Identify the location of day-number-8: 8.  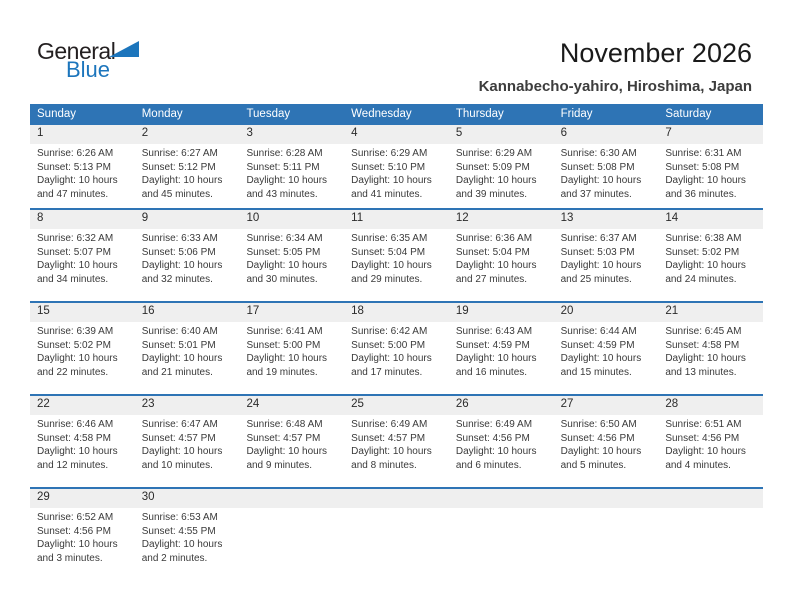
(40, 218).